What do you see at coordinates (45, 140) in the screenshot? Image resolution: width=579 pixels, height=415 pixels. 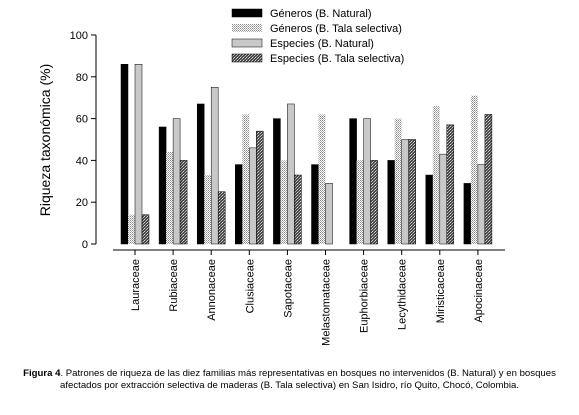 I see `y-axis-label: Riqueza taxonómica (%)` at bounding box center [45, 140].